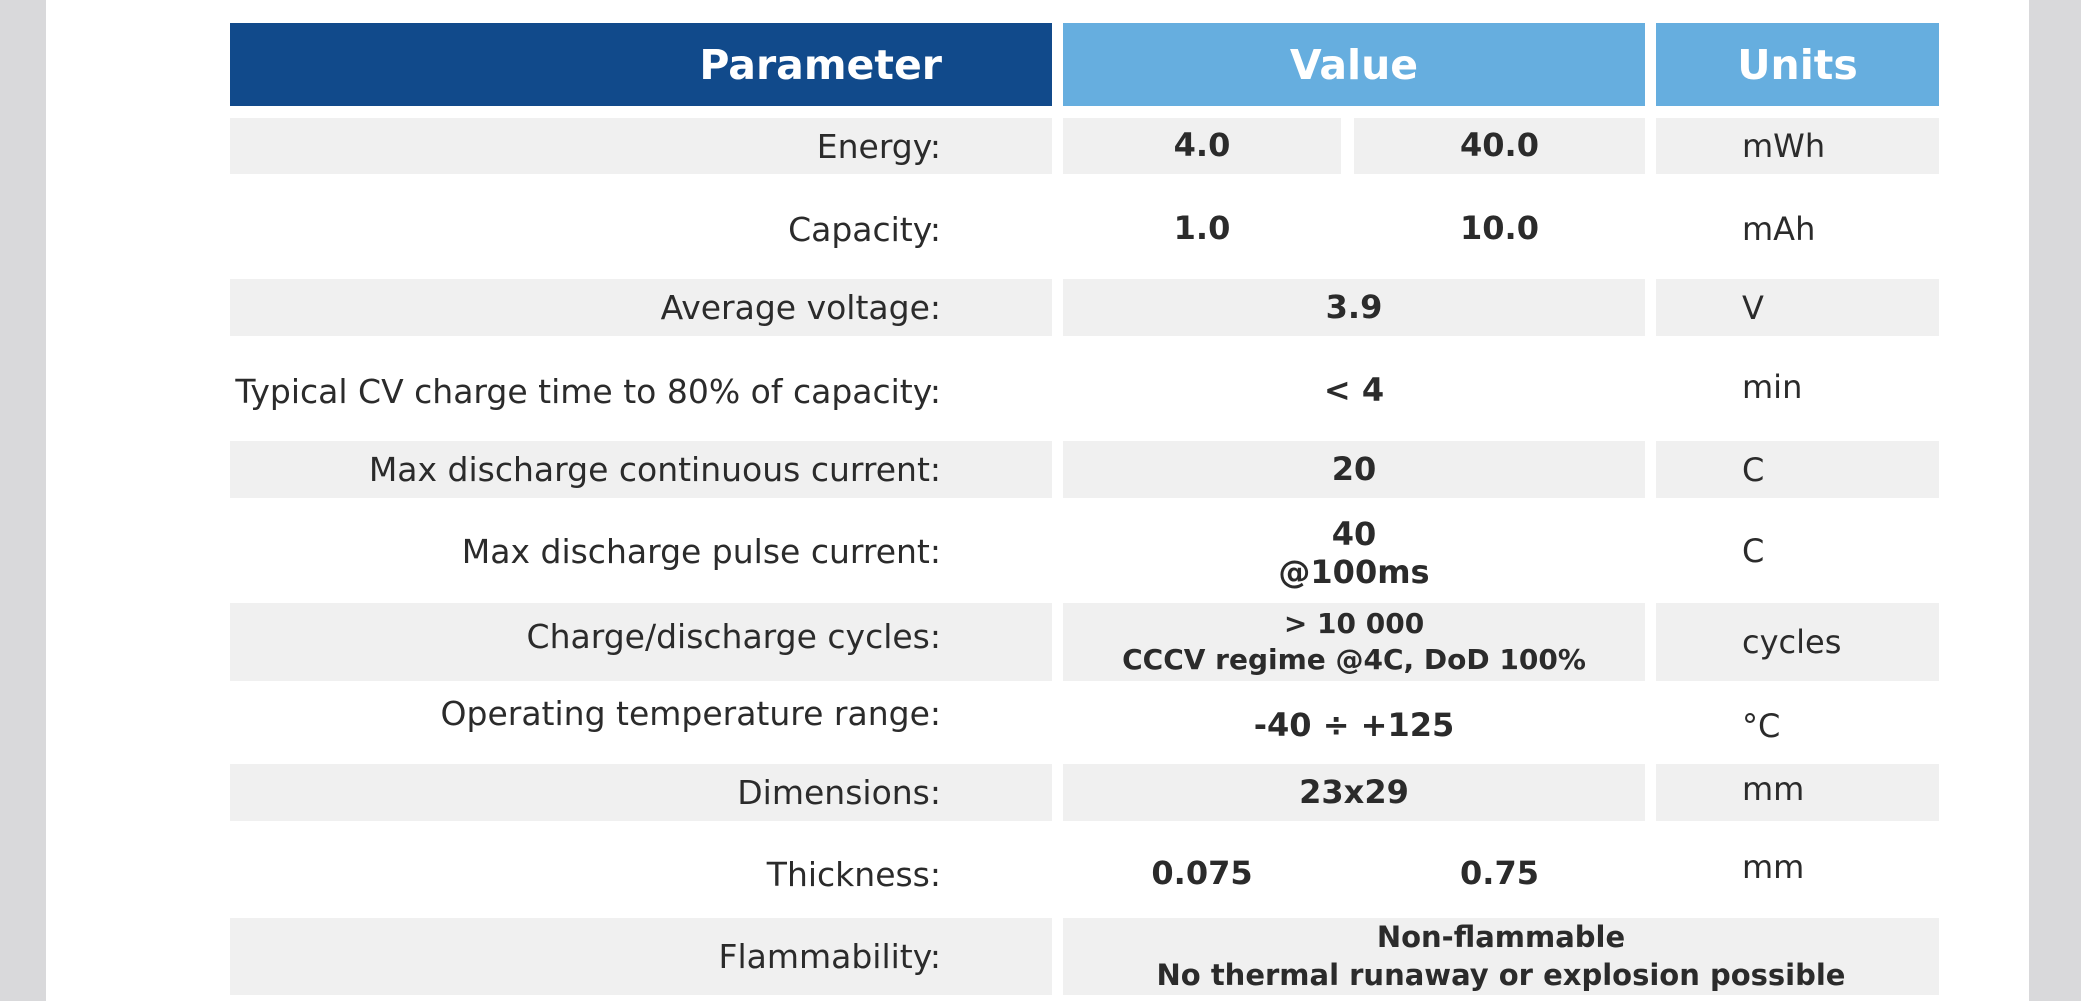 The width and height of the screenshot is (2081, 1001). Describe the element at coordinates (1354, 659) in the screenshot. I see `row-cycles-value-line2: CCCV regime @4C, DoD 100%` at that location.